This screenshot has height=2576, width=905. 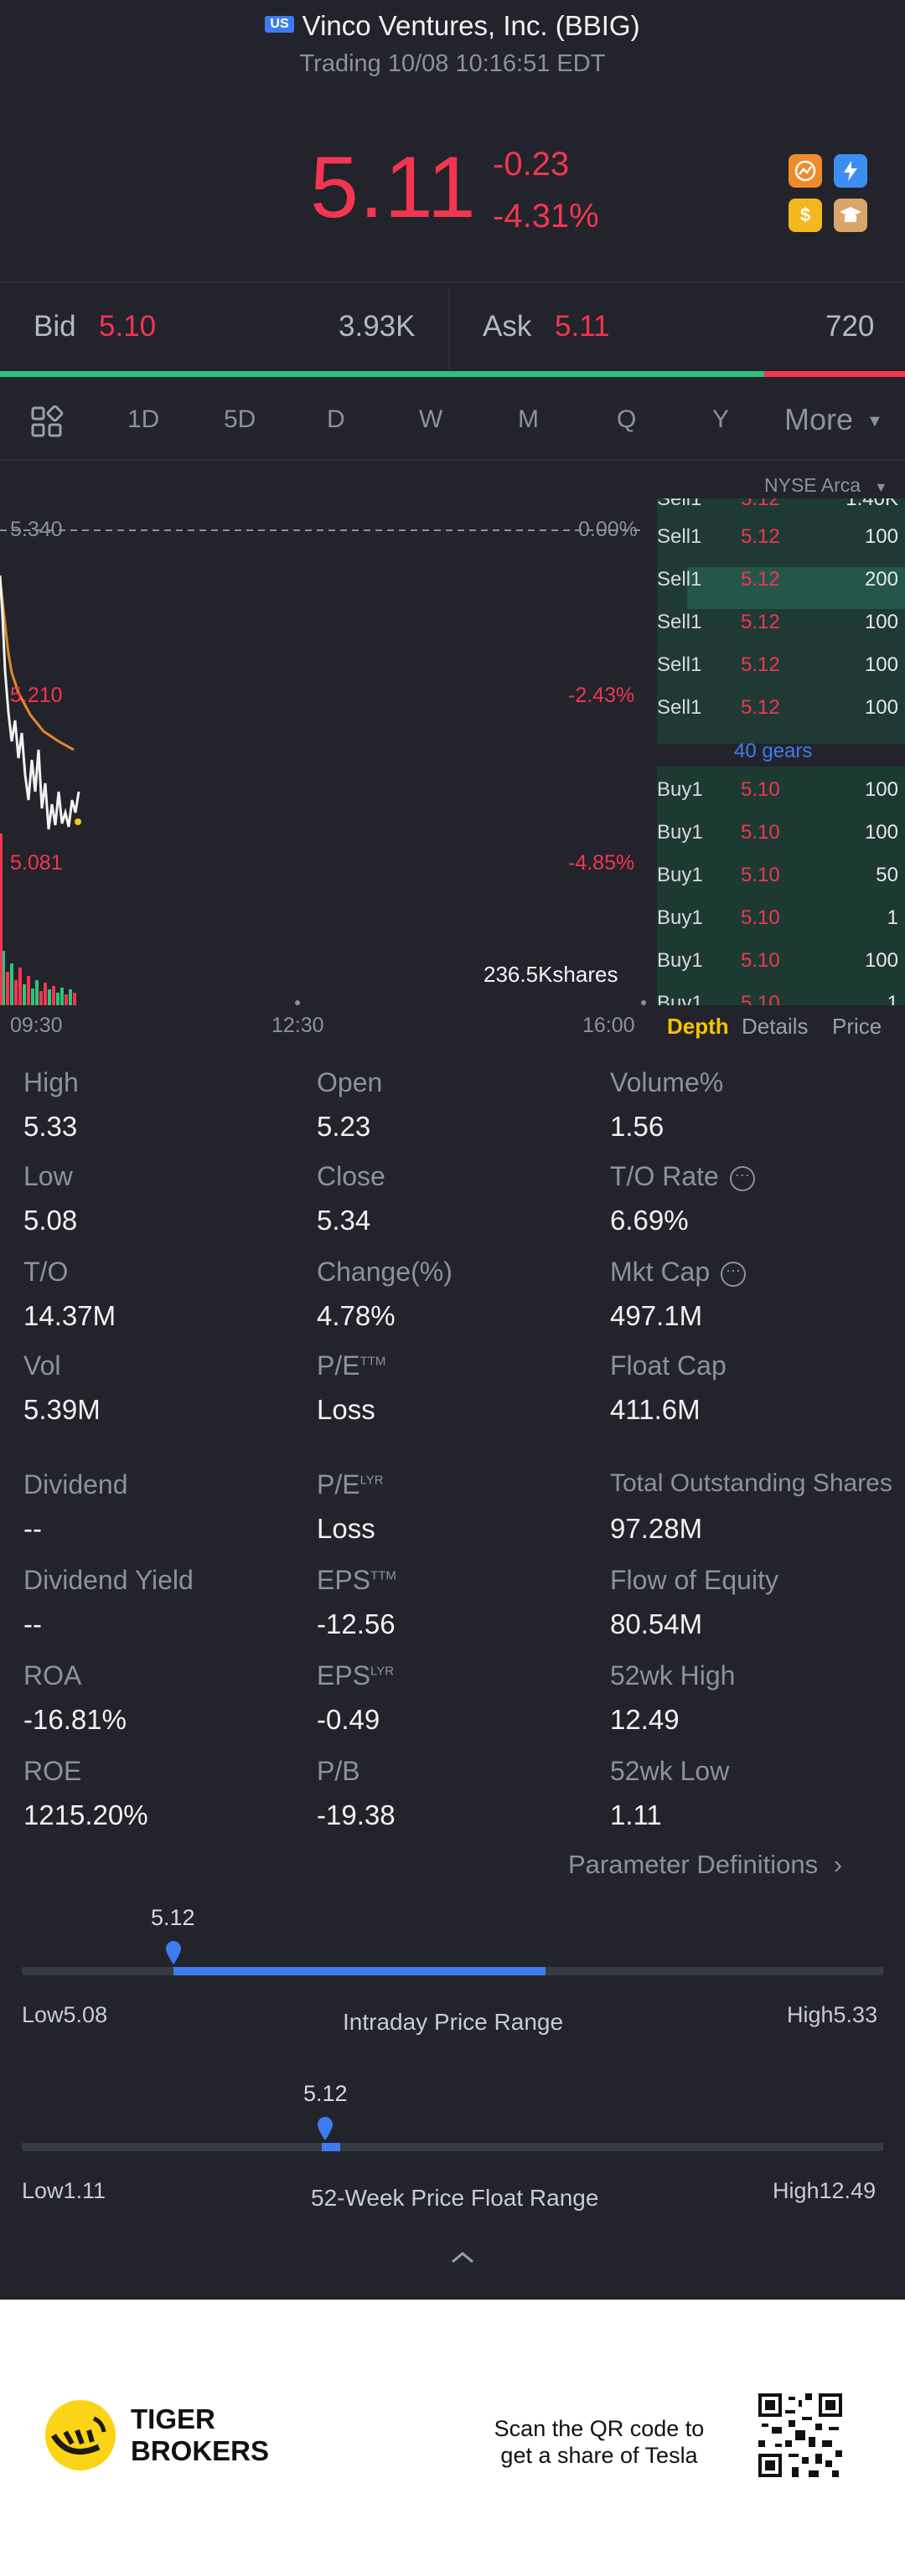 I want to click on stat-value: 1.56, so click(x=637, y=1126).